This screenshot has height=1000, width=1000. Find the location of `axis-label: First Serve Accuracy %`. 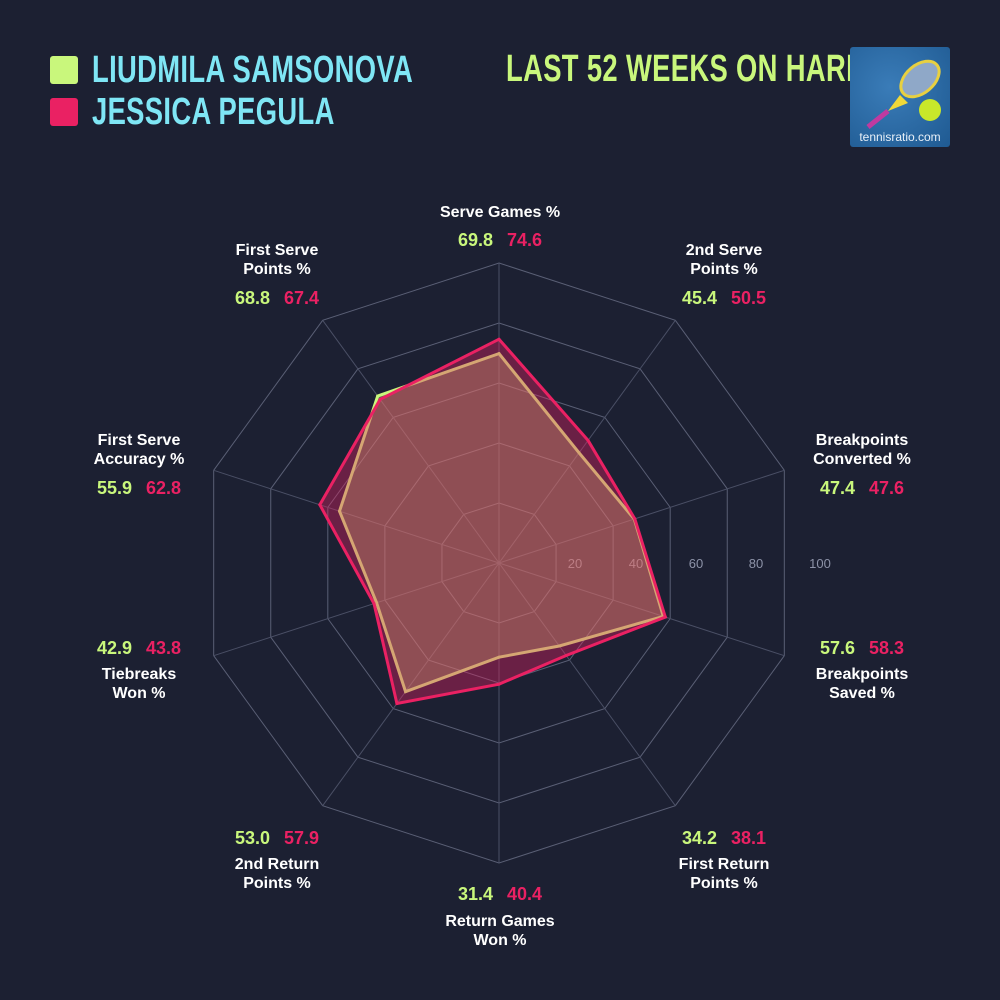

axis-label: First Serve Accuracy % is located at coordinates (139, 450).